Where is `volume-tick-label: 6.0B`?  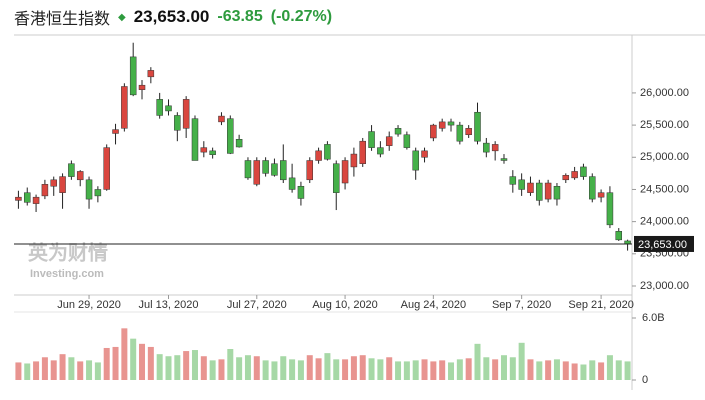
volume-tick-label: 6.0B is located at coordinates (653, 318).